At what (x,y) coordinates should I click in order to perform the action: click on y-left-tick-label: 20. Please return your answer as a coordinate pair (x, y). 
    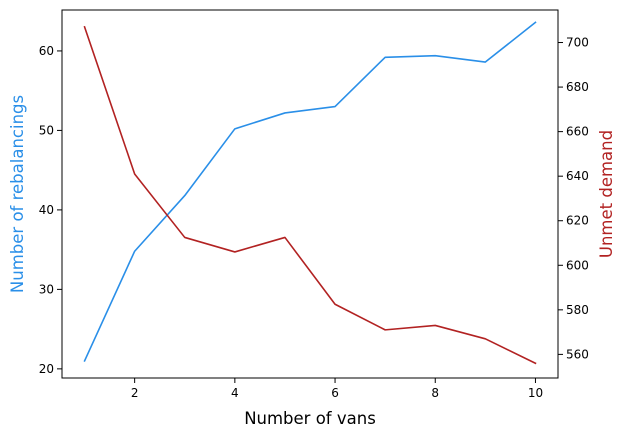
    Looking at the image, I should click on (46, 369).